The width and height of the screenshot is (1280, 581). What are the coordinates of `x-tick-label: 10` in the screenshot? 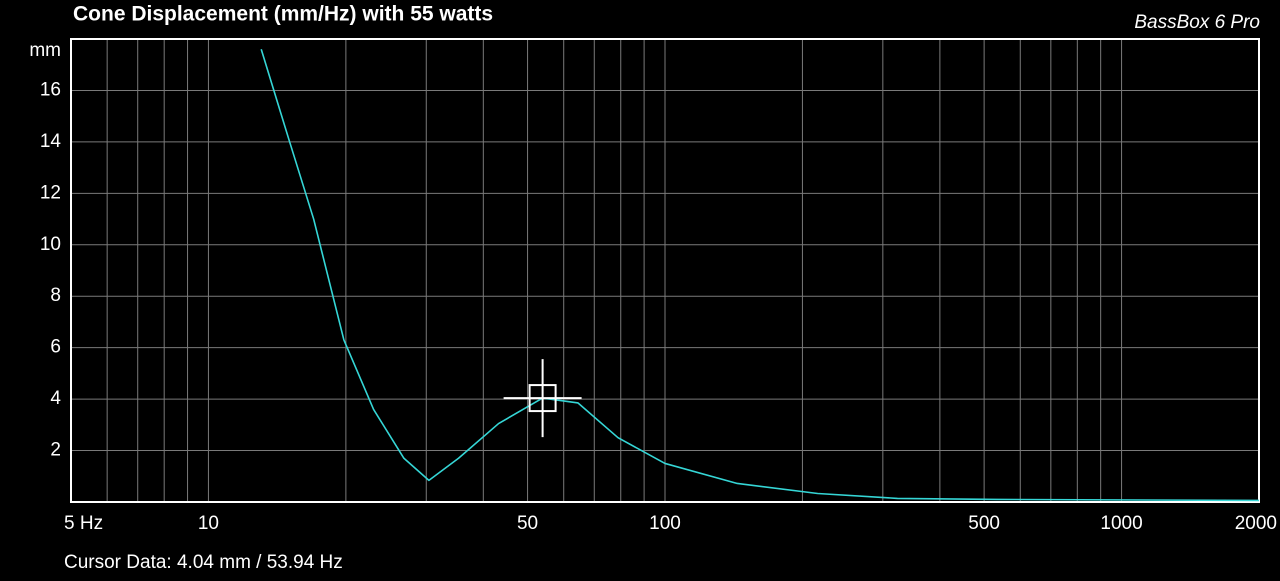 It's located at (208, 523).